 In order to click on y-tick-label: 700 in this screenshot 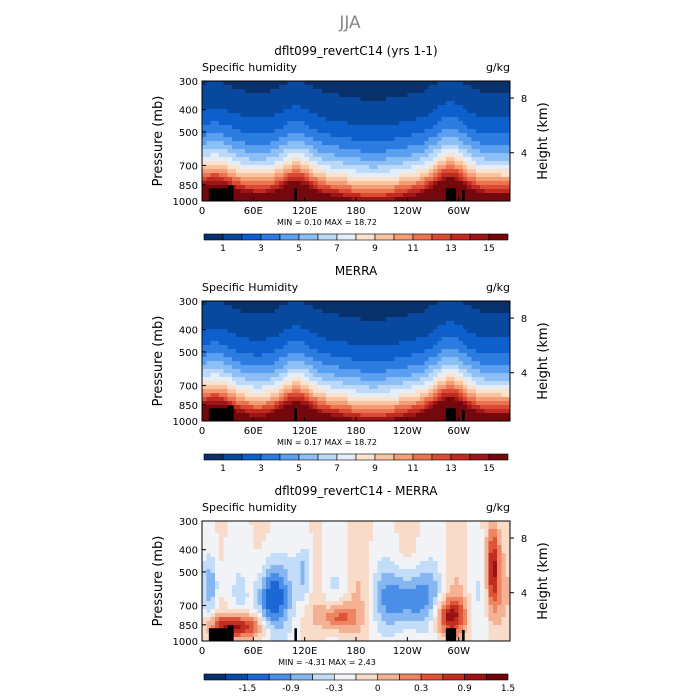, I will do `click(188, 386)`.